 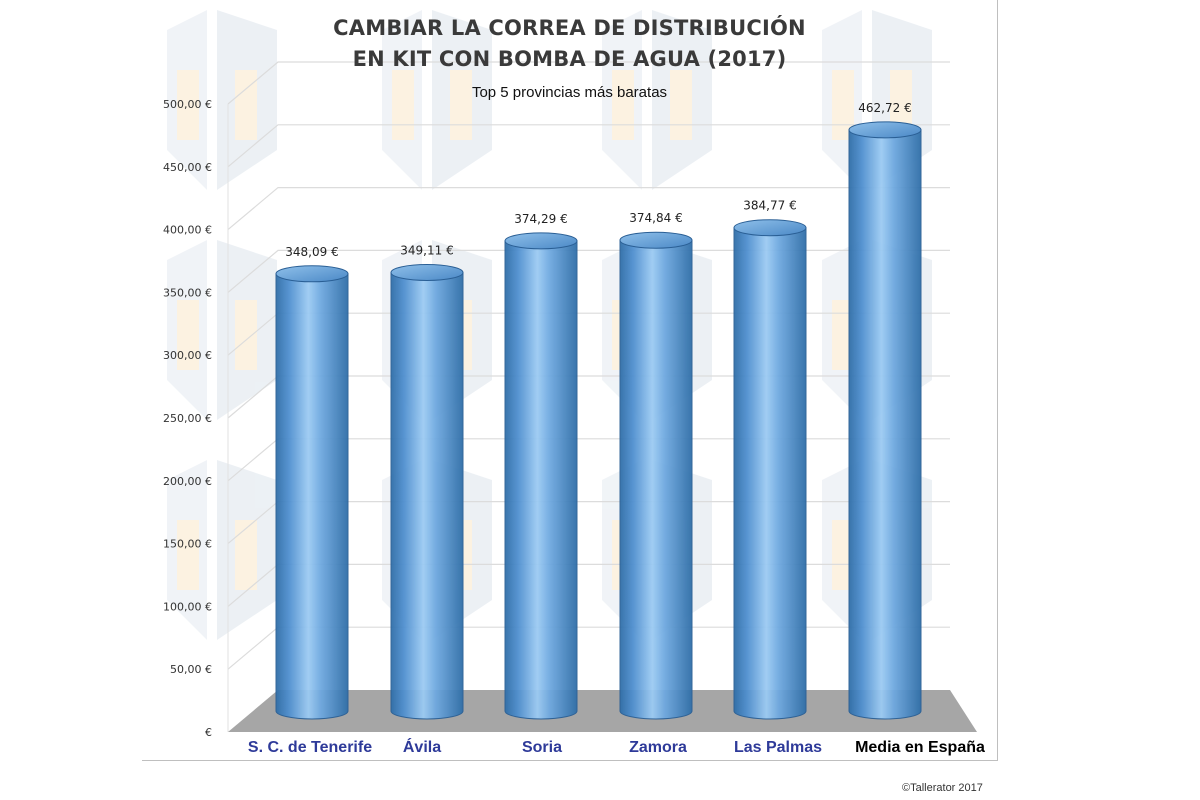 I want to click on category-label: Media en España, so click(x=920, y=747).